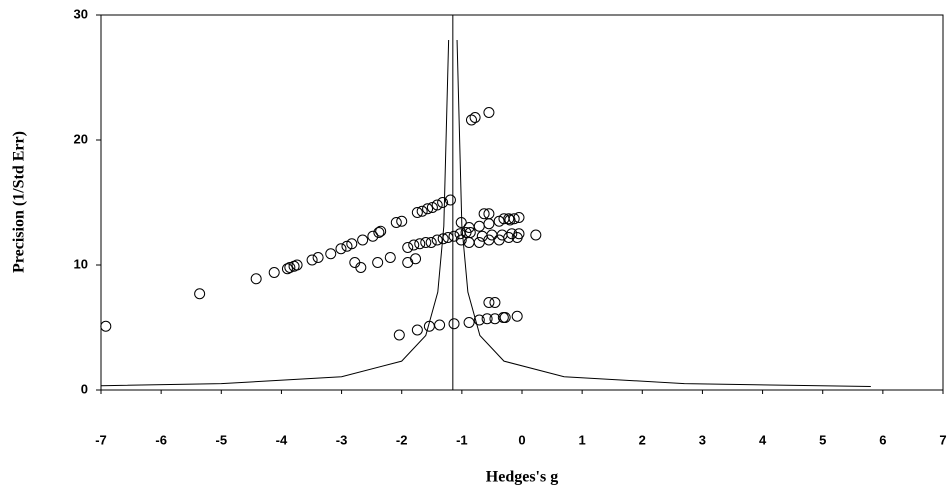 Image resolution: width=950 pixels, height=495 pixels. I want to click on x-axis-title: Hedges's g, so click(522, 477).